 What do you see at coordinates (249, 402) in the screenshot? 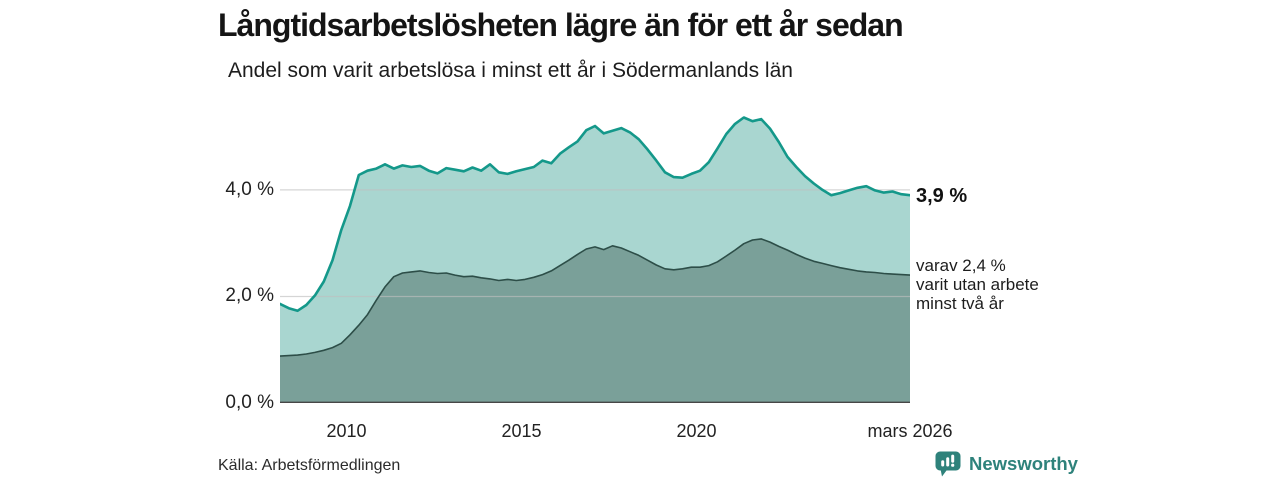
I see `y-axis-tick-label-0: 0,0 %` at bounding box center [249, 402].